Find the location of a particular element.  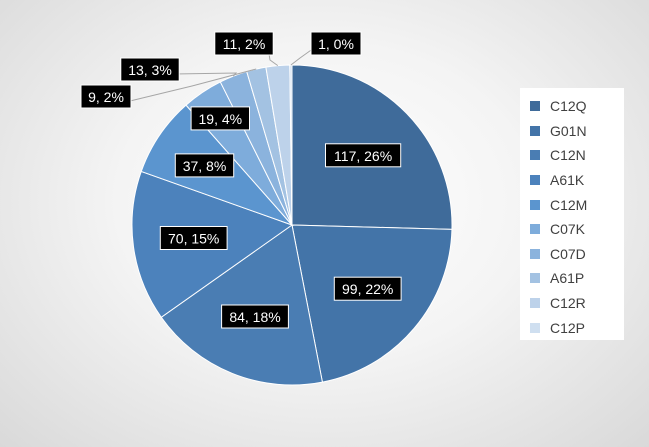

data-label-text: 99, 22% is located at coordinates (367, 289).